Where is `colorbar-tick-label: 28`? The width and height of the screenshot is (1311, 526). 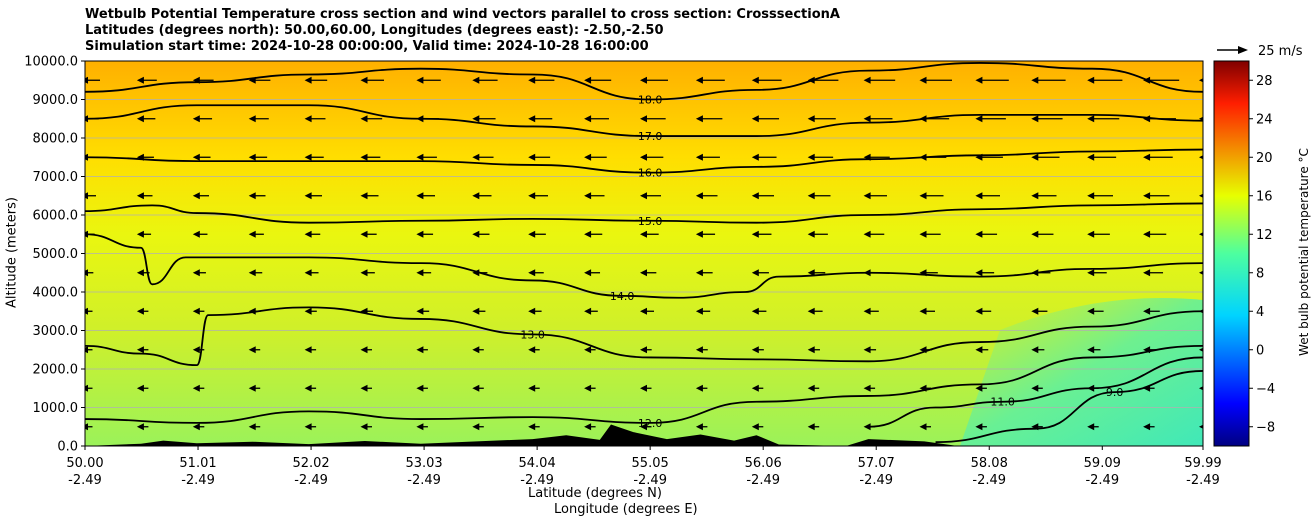 colorbar-tick-label: 28 is located at coordinates (1264, 81).